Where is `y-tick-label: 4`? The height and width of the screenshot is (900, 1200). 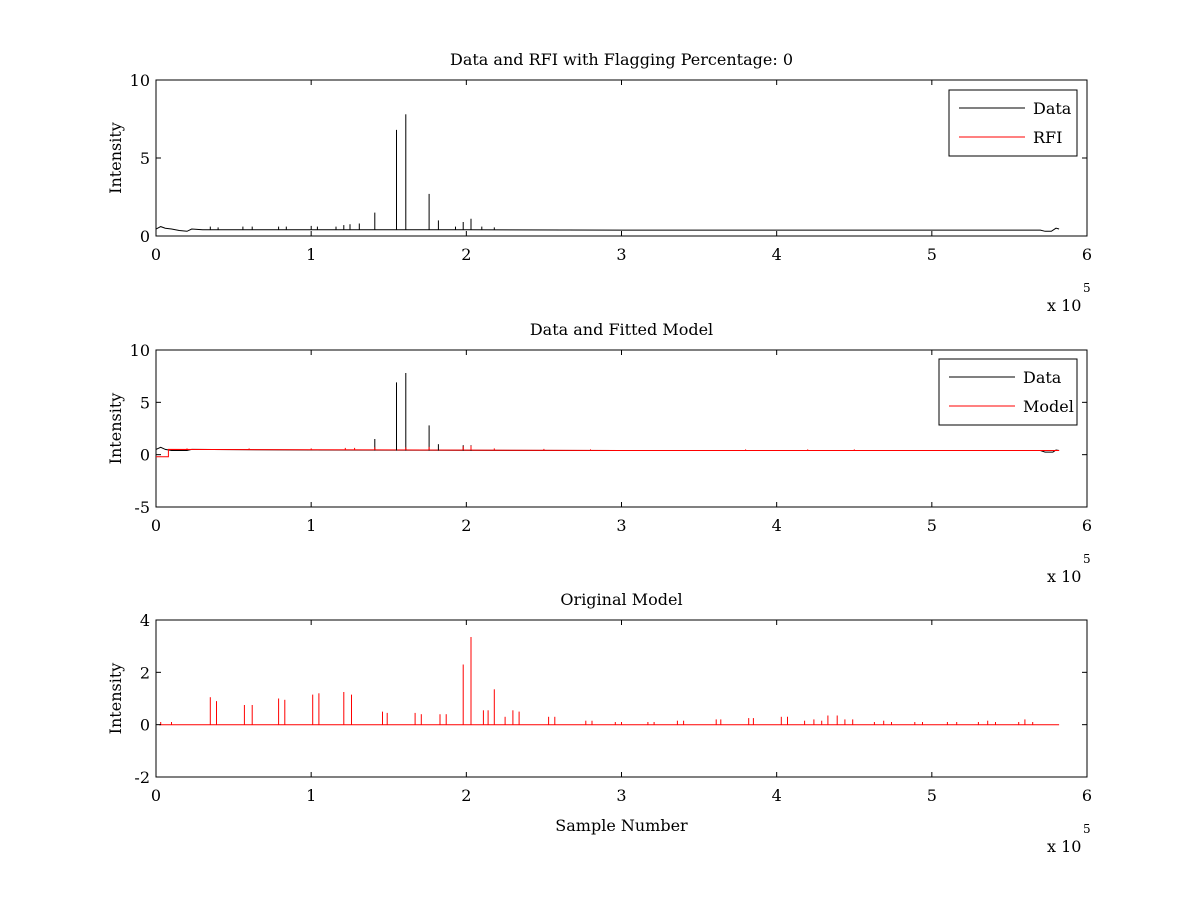 y-tick-label: 4 is located at coordinates (145, 620).